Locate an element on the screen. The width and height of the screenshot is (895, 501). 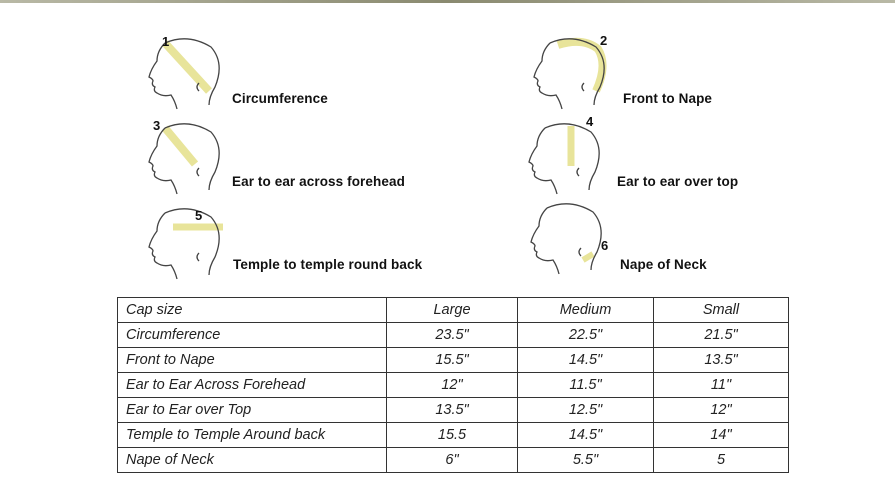
measurement-value: 21.5" is located at coordinates (721, 335).